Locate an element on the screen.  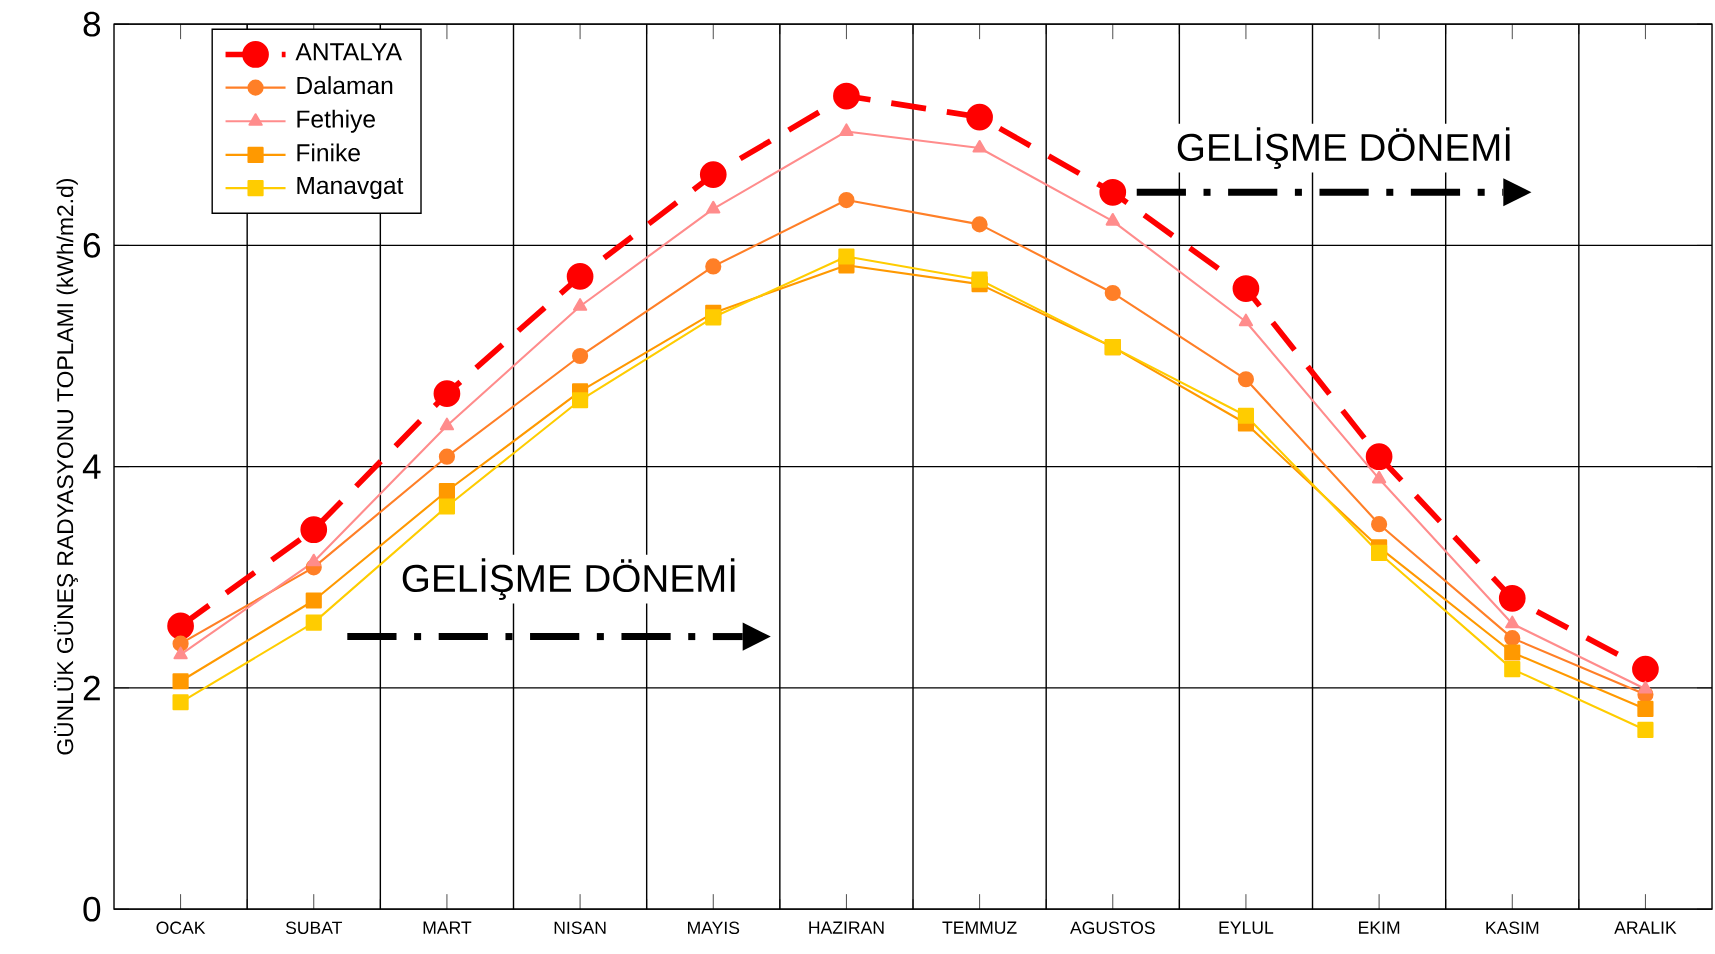
x-tick-label: EKIM is located at coordinates (1379, 927).